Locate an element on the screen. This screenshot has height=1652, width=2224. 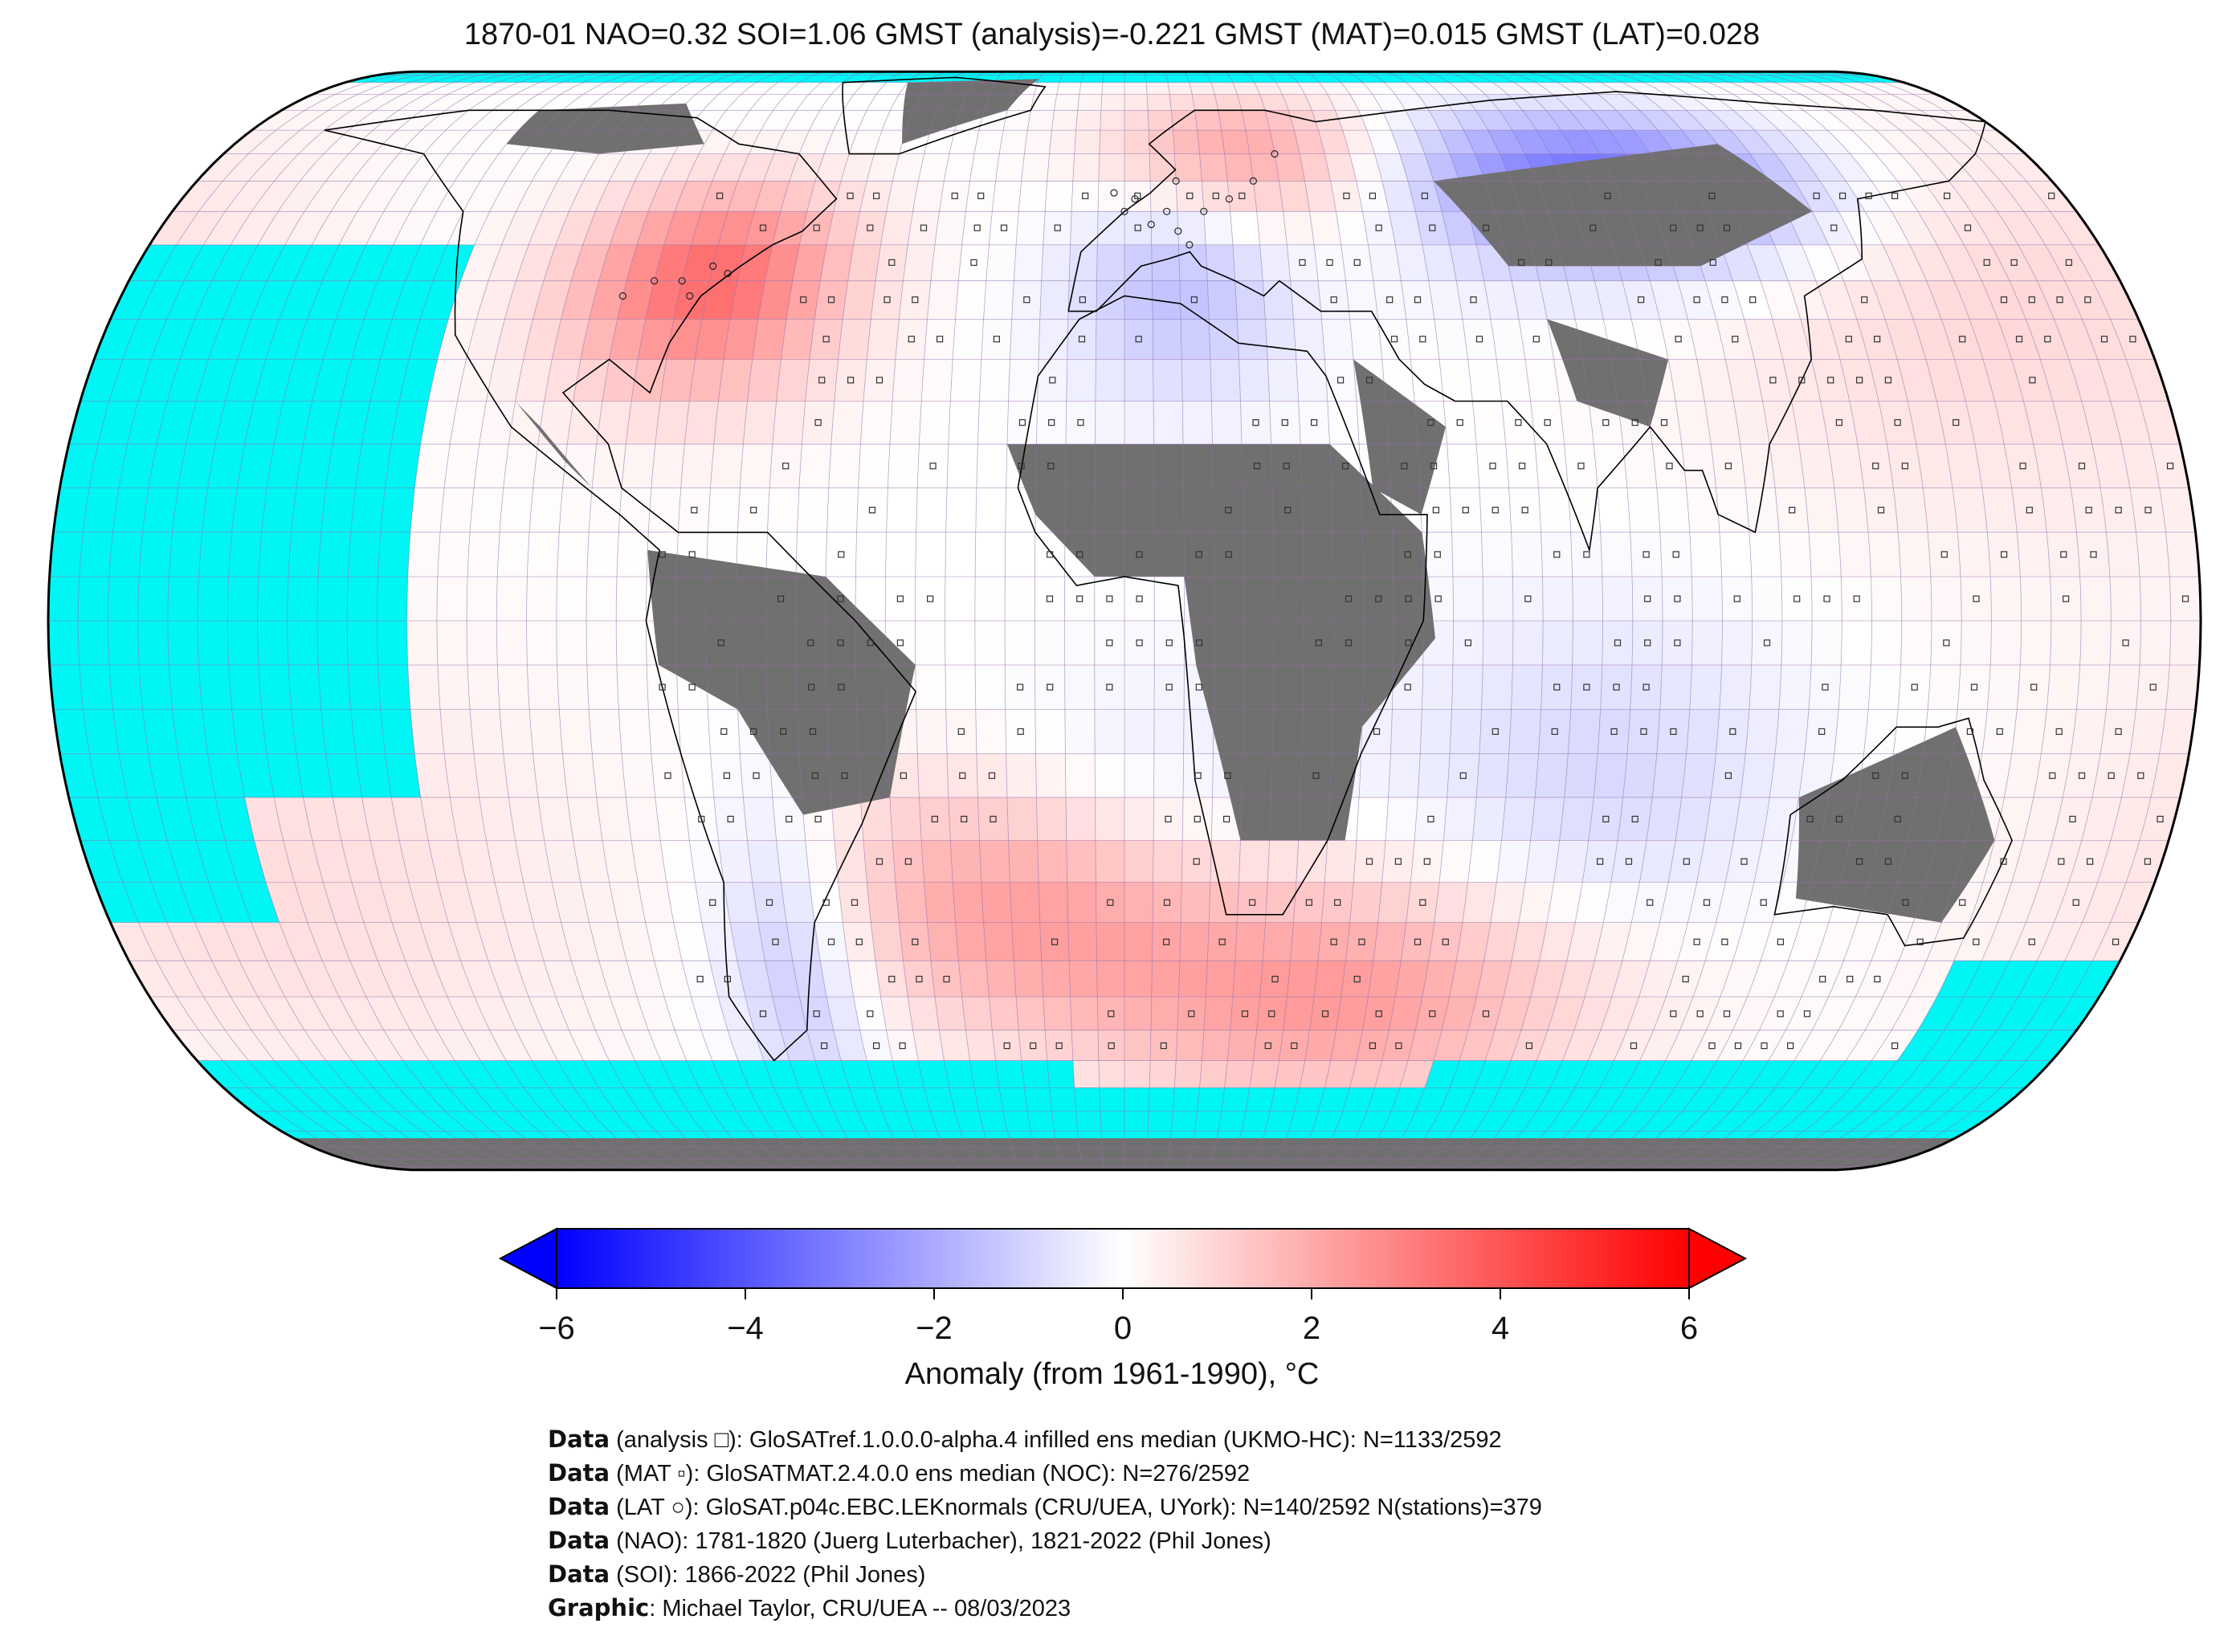
credit-bold: Data is located at coordinates (579, 1439).